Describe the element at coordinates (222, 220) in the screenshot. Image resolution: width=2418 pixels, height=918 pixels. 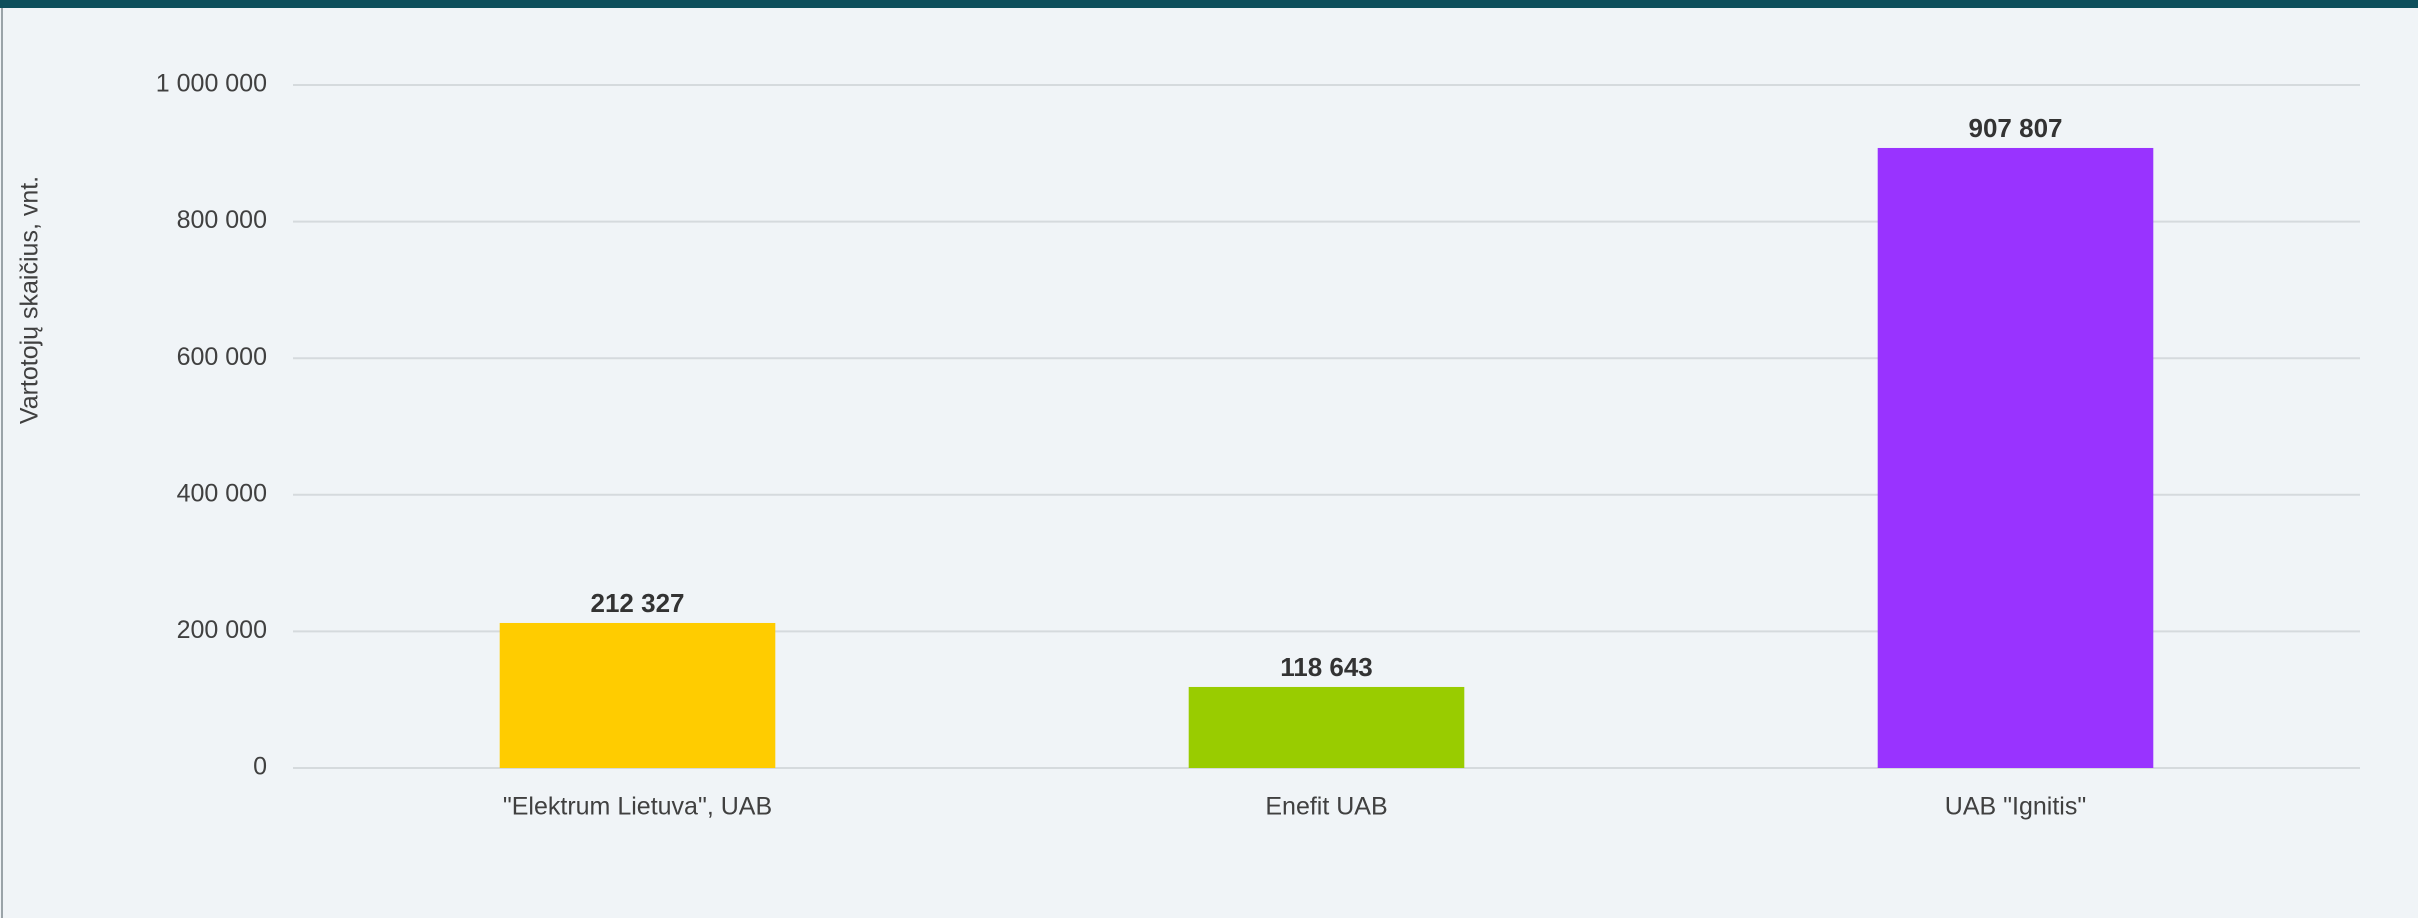
I see `y-tick-label: 800 000` at that location.